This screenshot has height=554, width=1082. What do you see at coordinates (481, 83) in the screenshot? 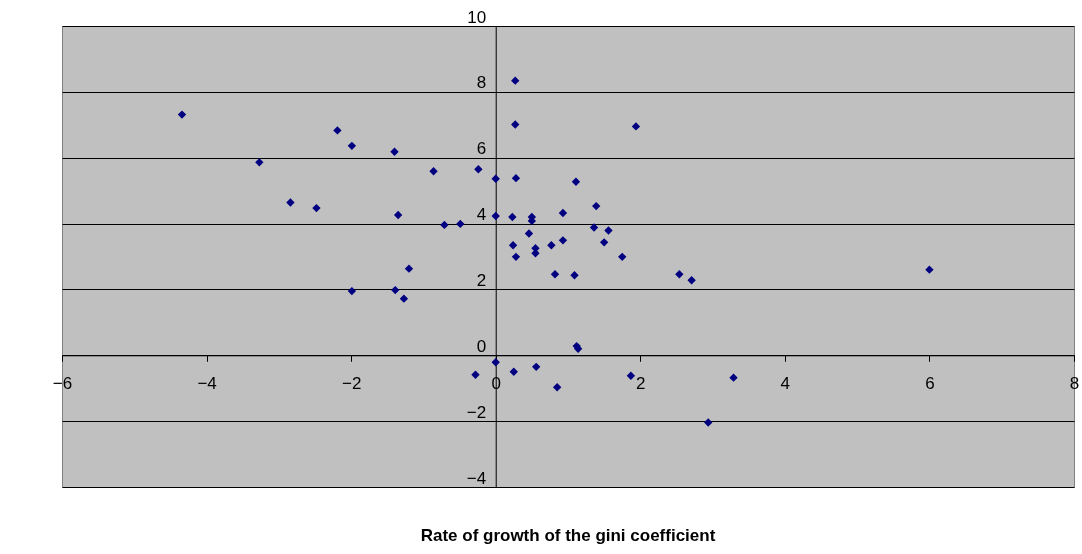
I see `y-tick-label: 8` at bounding box center [481, 83].